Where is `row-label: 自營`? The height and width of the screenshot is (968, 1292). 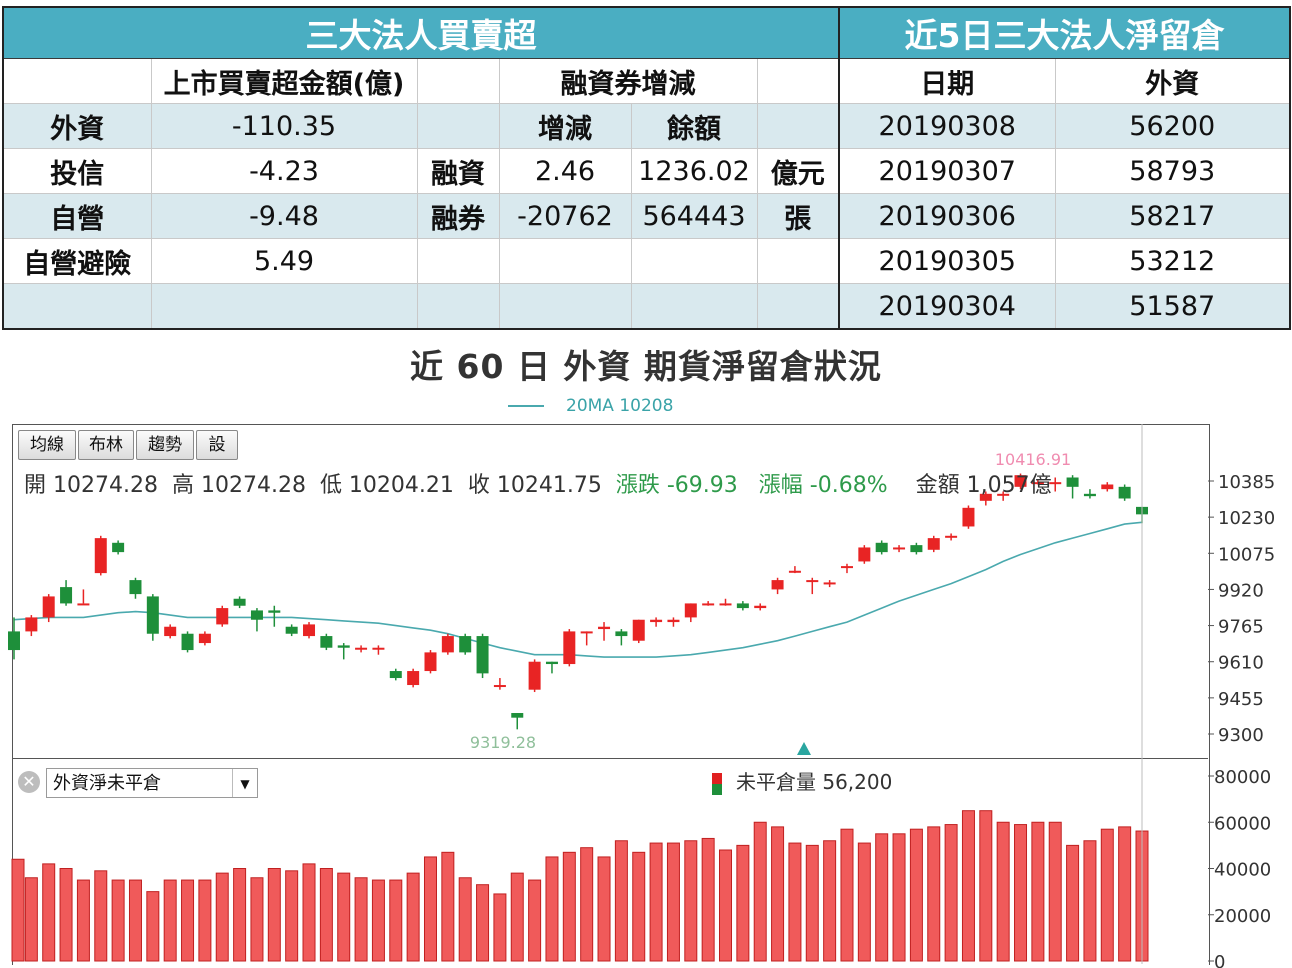 row-label: 自營 is located at coordinates (77, 216).